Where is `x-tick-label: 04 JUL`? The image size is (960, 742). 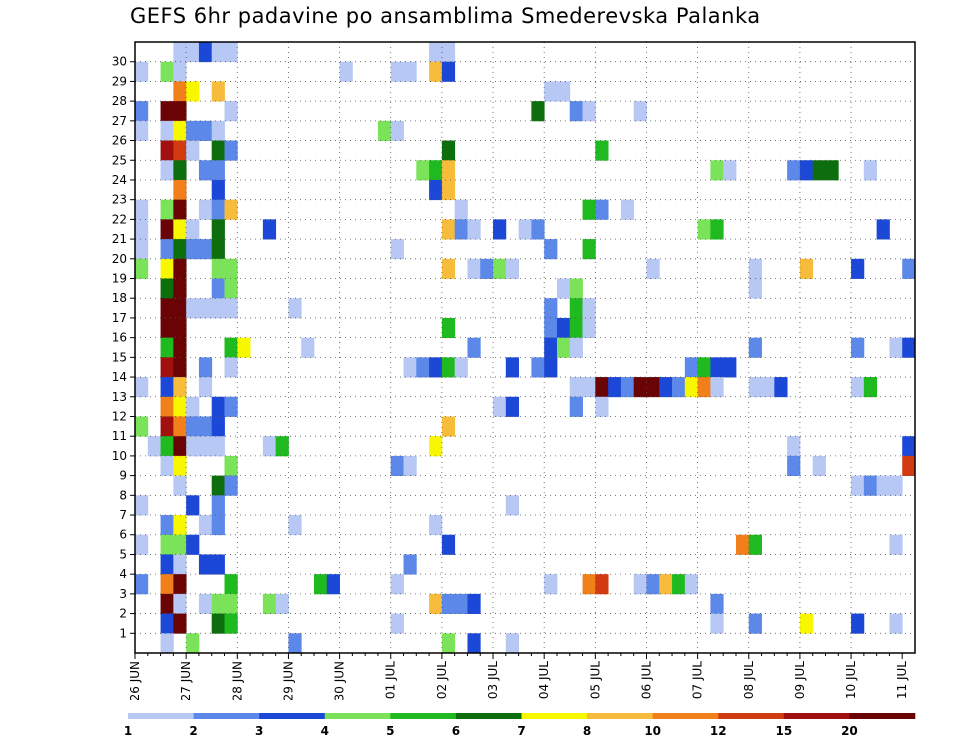 x-tick-label: 04 JUL is located at coordinates (544, 680).